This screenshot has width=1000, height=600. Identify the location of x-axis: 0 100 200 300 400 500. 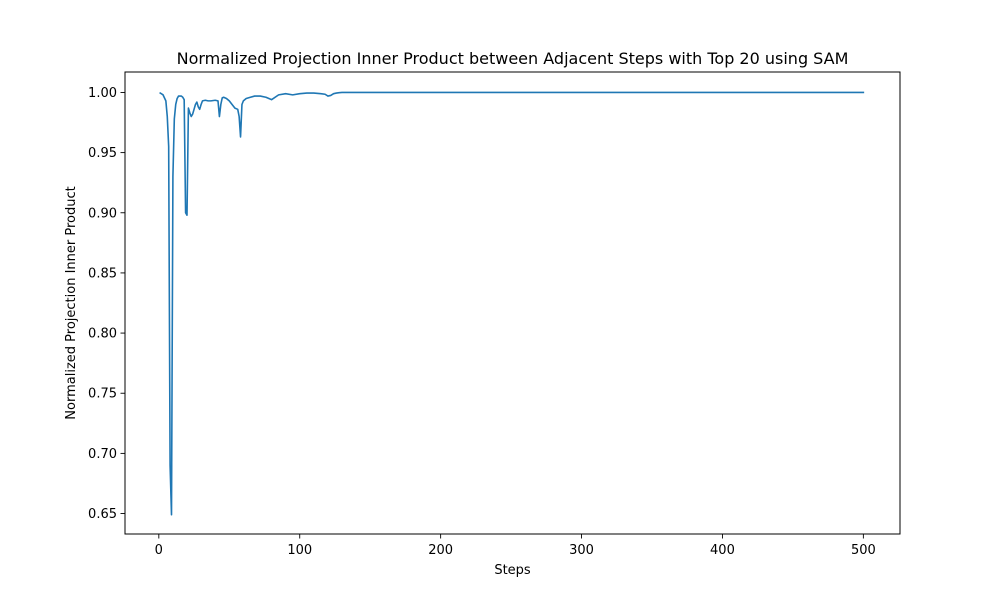
(515, 546).